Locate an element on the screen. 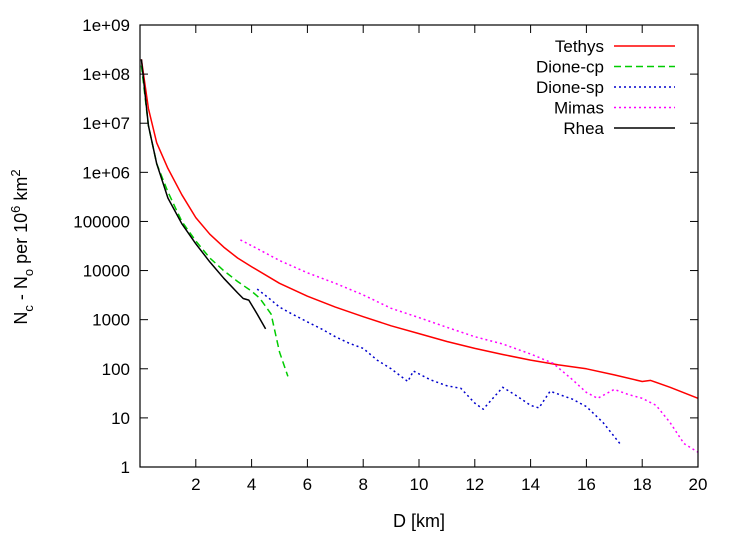  y-axis-label: Nc - No per 106 km2 is located at coordinates (22, 246).